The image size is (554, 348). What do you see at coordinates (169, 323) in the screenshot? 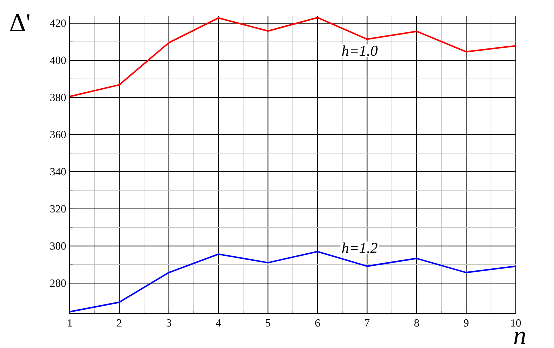
I see `x-tick-label: 3` at bounding box center [169, 323].